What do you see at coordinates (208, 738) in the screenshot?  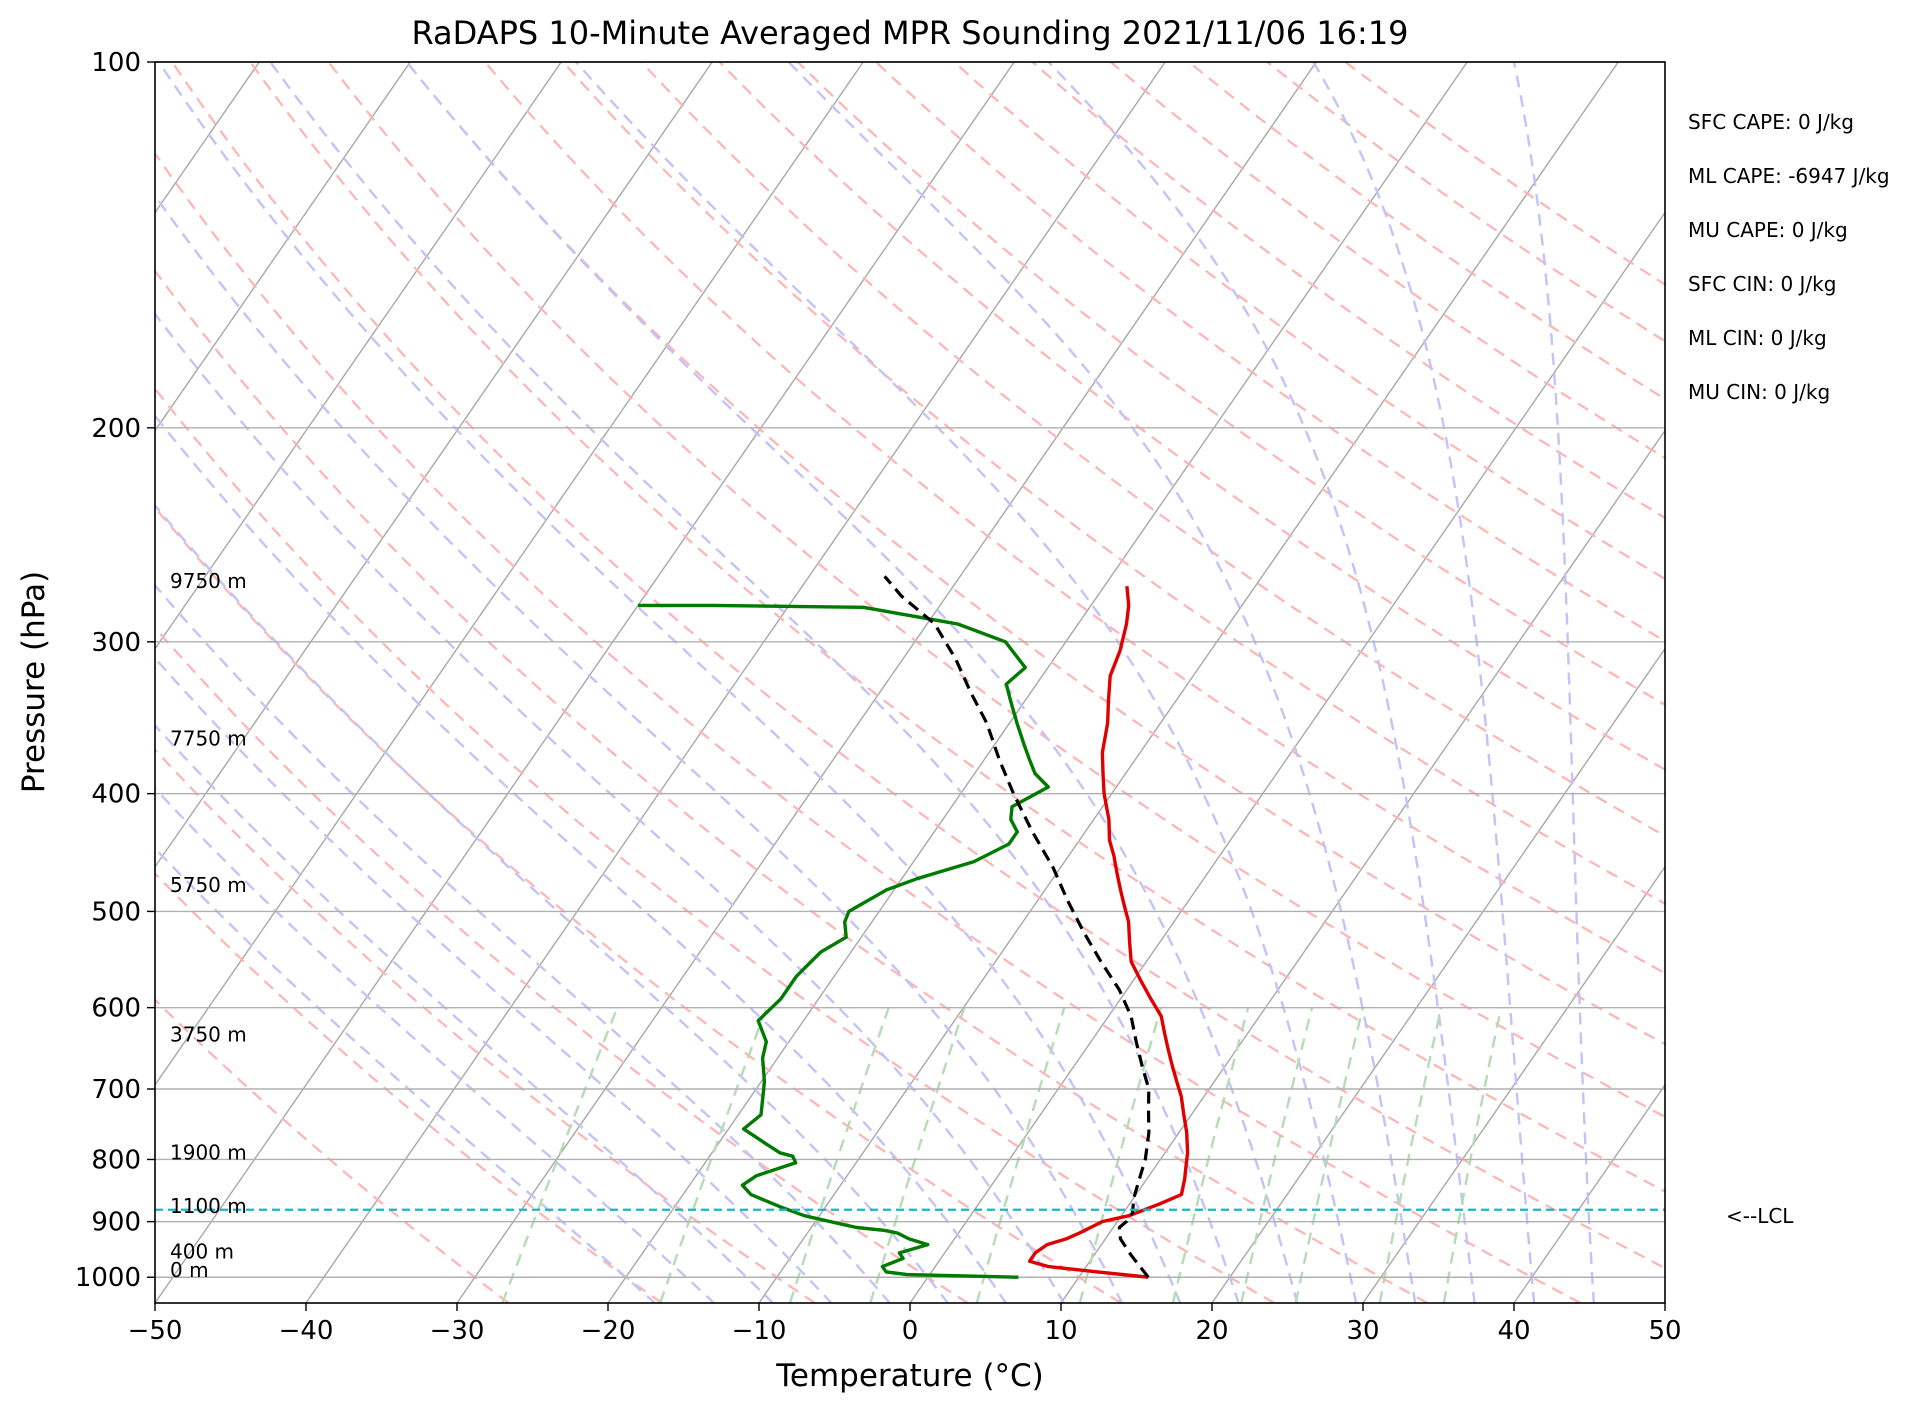 I see `height-label: 7750 m` at bounding box center [208, 738].